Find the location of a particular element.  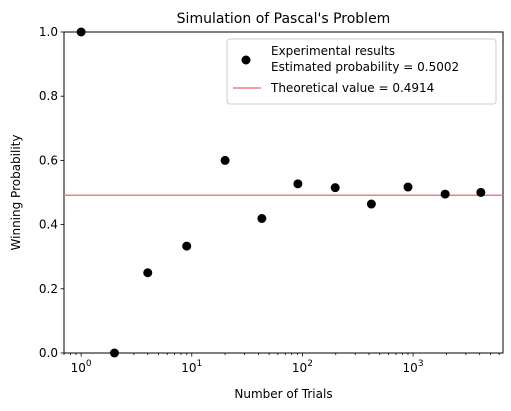

x-tick-label: 10⁰ is located at coordinates (81, 367).